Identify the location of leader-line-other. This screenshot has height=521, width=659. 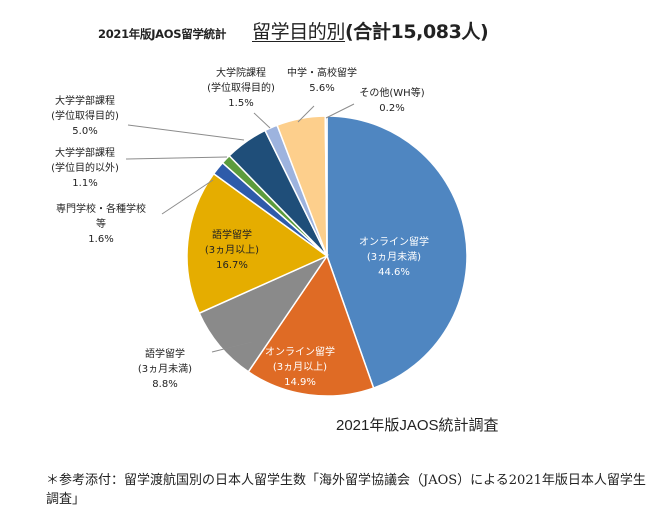
(340, 111).